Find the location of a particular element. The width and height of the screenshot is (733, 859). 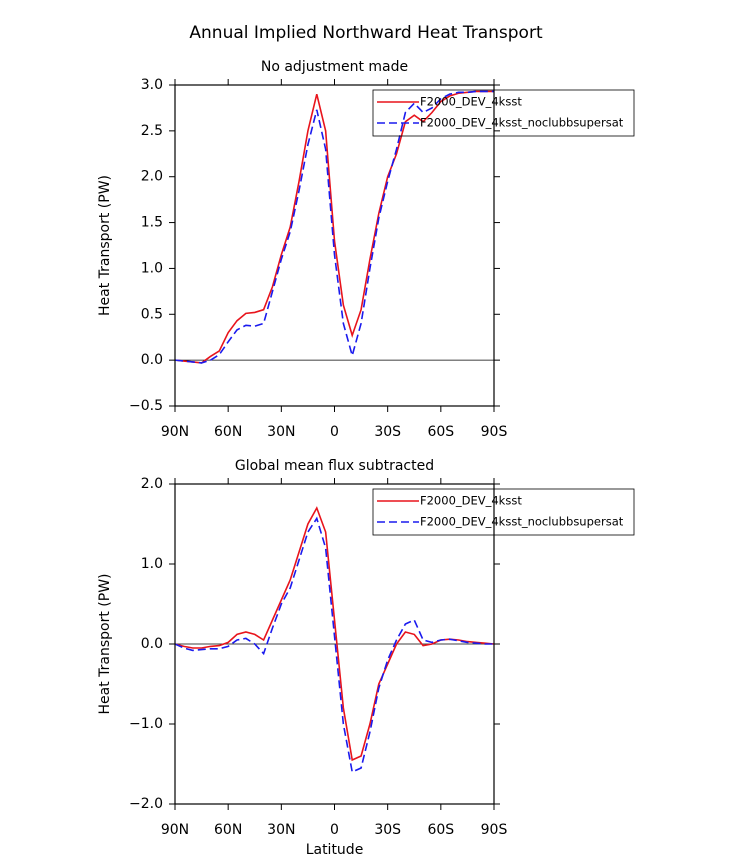

subtitle: No adjustment made is located at coordinates (334, 67).